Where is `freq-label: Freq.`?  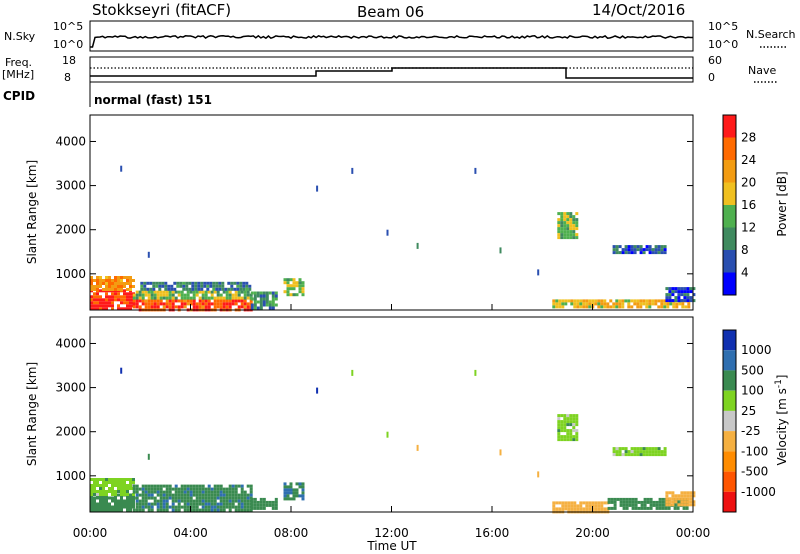
freq-label: Freq. is located at coordinates (18, 62).